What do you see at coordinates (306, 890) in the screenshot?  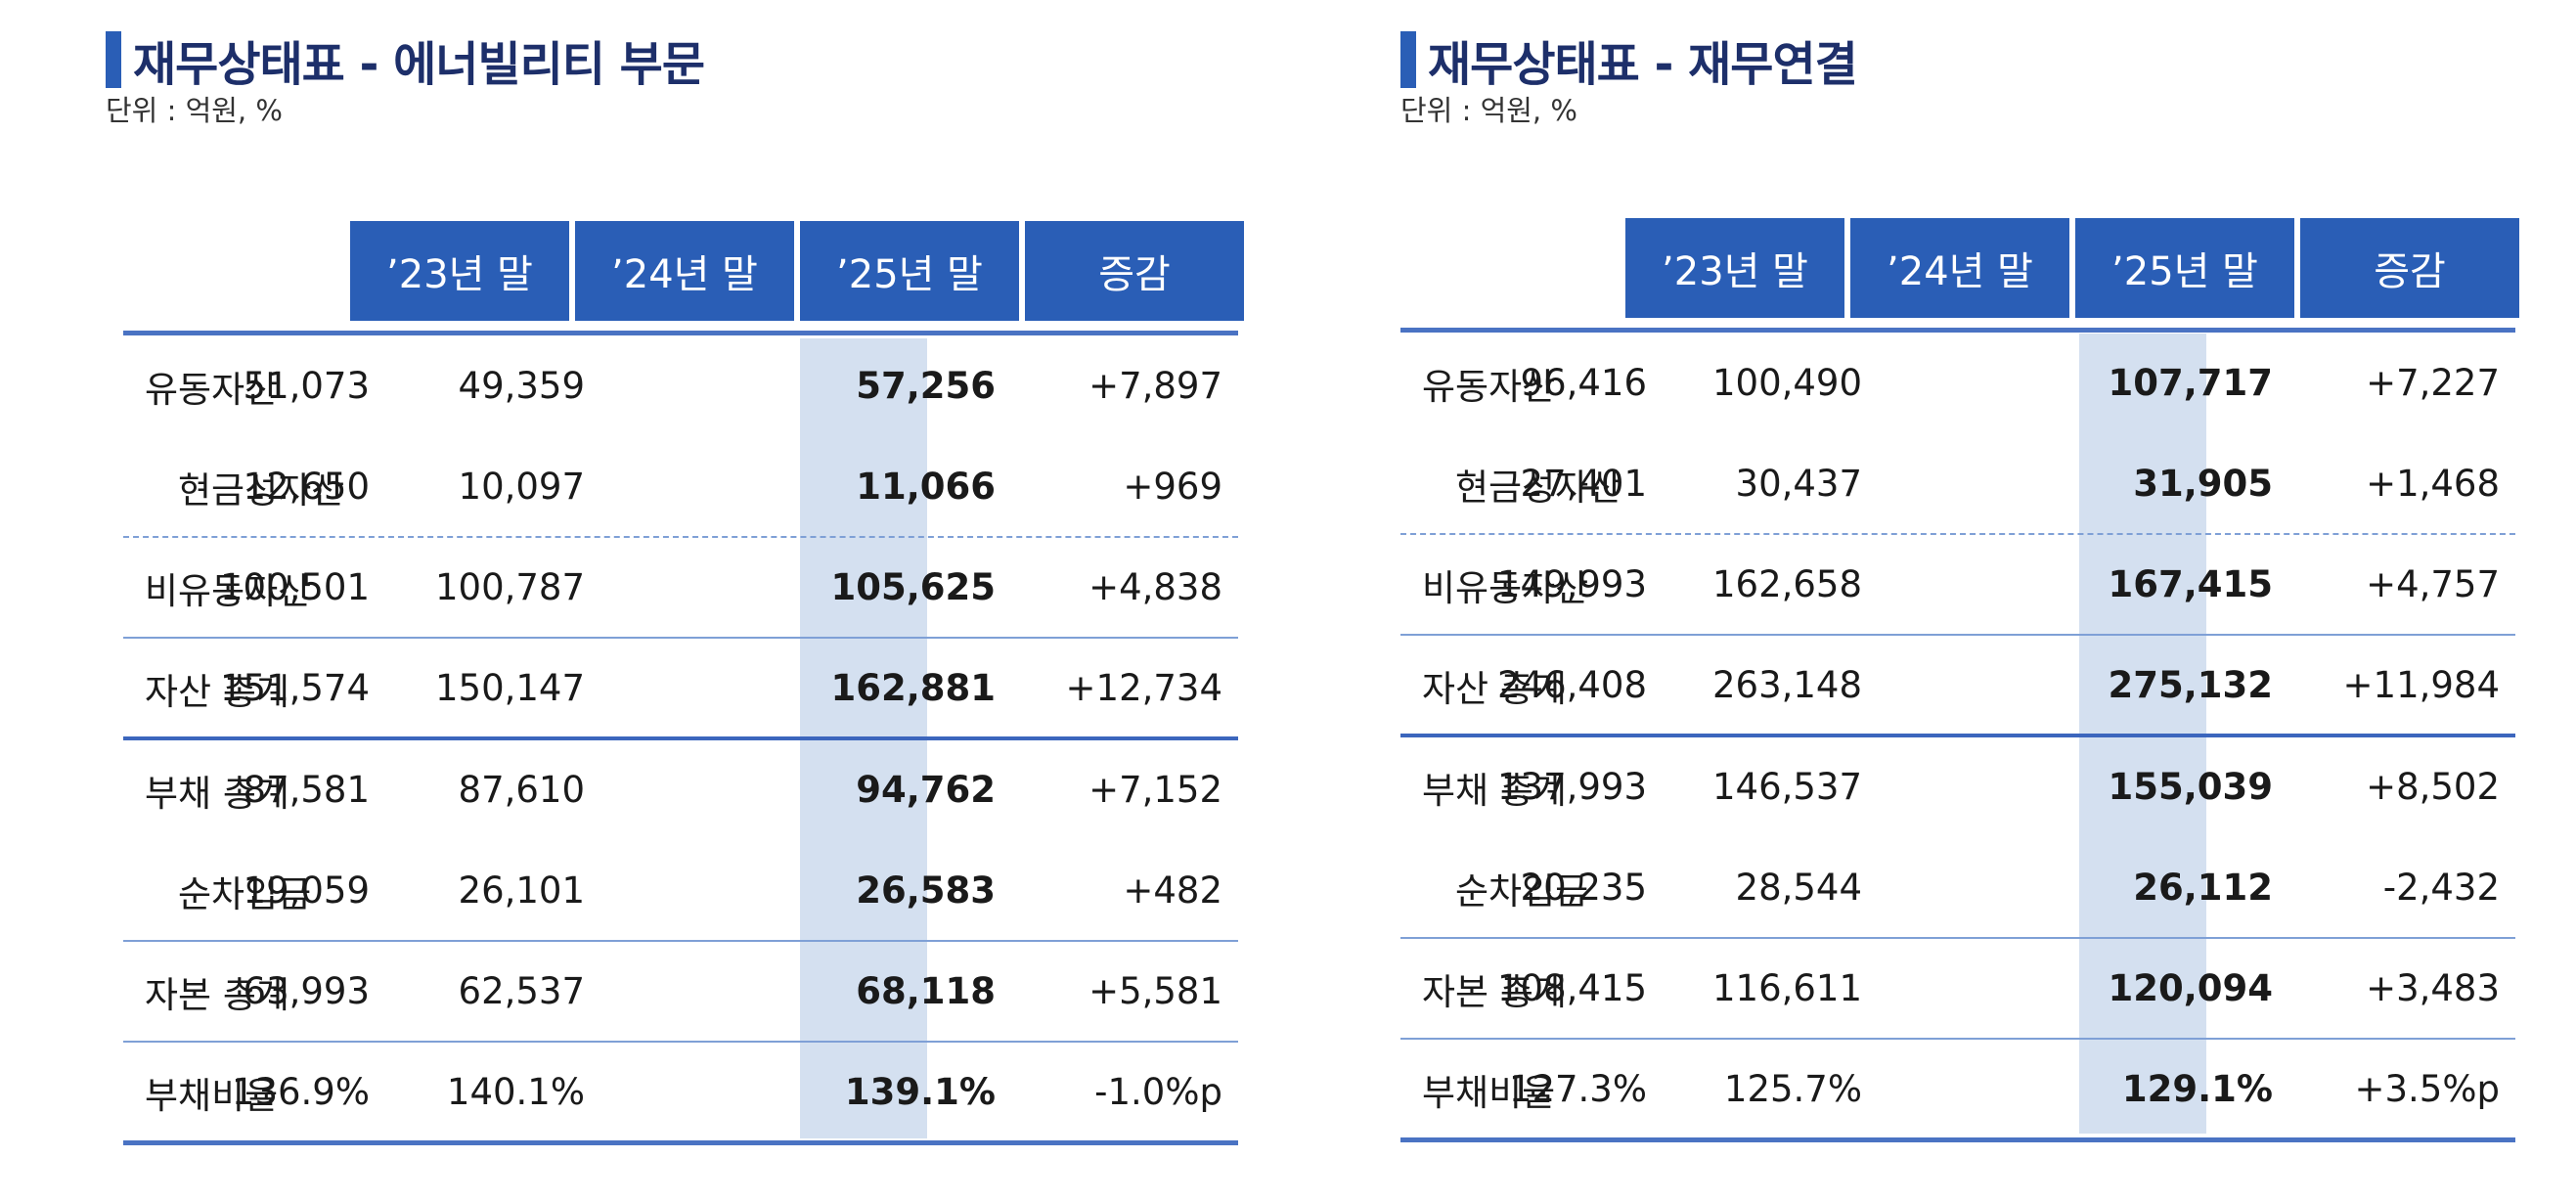 I see `value-23: 19,059` at bounding box center [306, 890].